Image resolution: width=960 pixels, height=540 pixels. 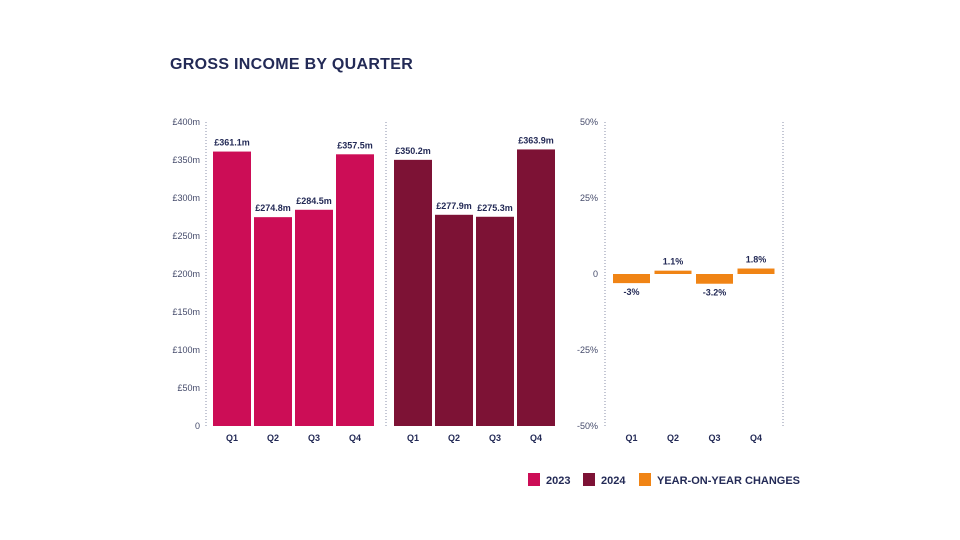 What do you see at coordinates (355, 290) in the screenshot?
I see `bar-2023-q4` at bounding box center [355, 290].